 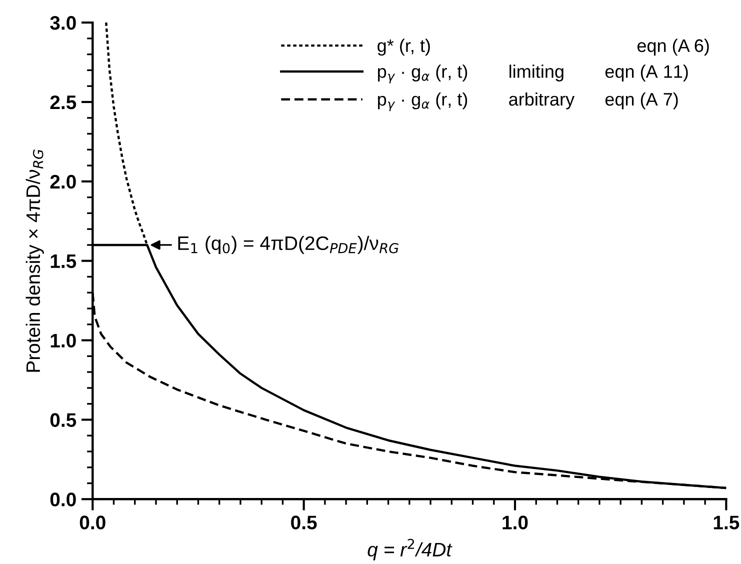 I want to click on x-tick-label: 0.5, so click(x=304, y=523).